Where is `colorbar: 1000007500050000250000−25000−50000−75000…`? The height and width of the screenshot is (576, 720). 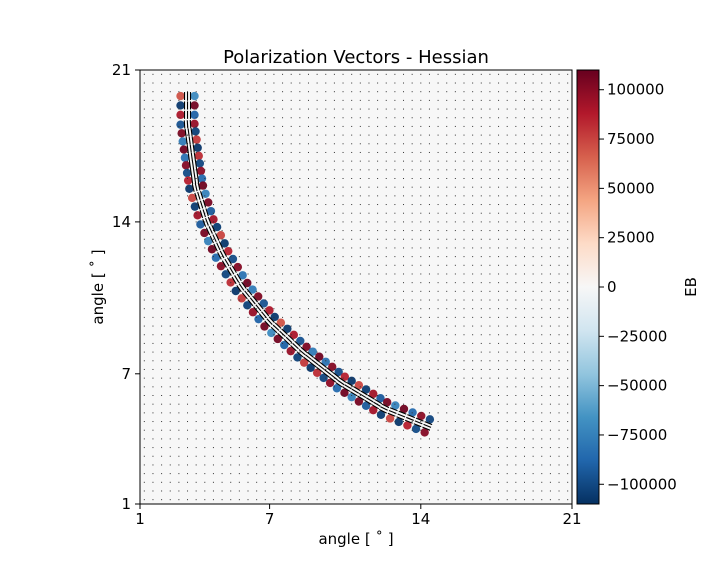
colorbar: 1000007500050000250000−25000−50000−75000… is located at coordinates (638, 287).